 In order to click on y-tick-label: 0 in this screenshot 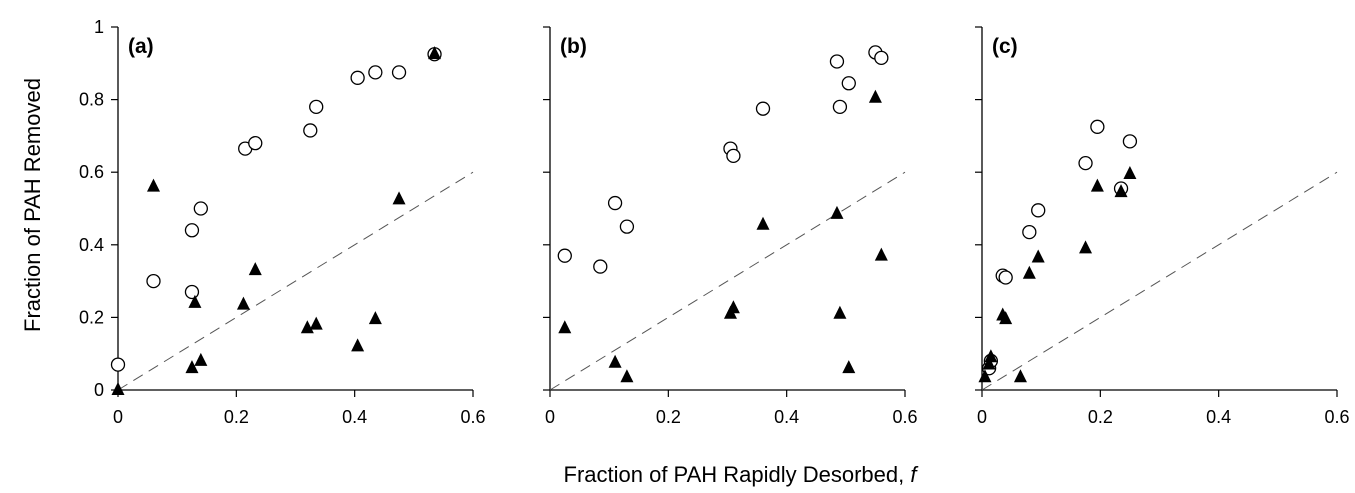, I will do `click(99, 390)`.